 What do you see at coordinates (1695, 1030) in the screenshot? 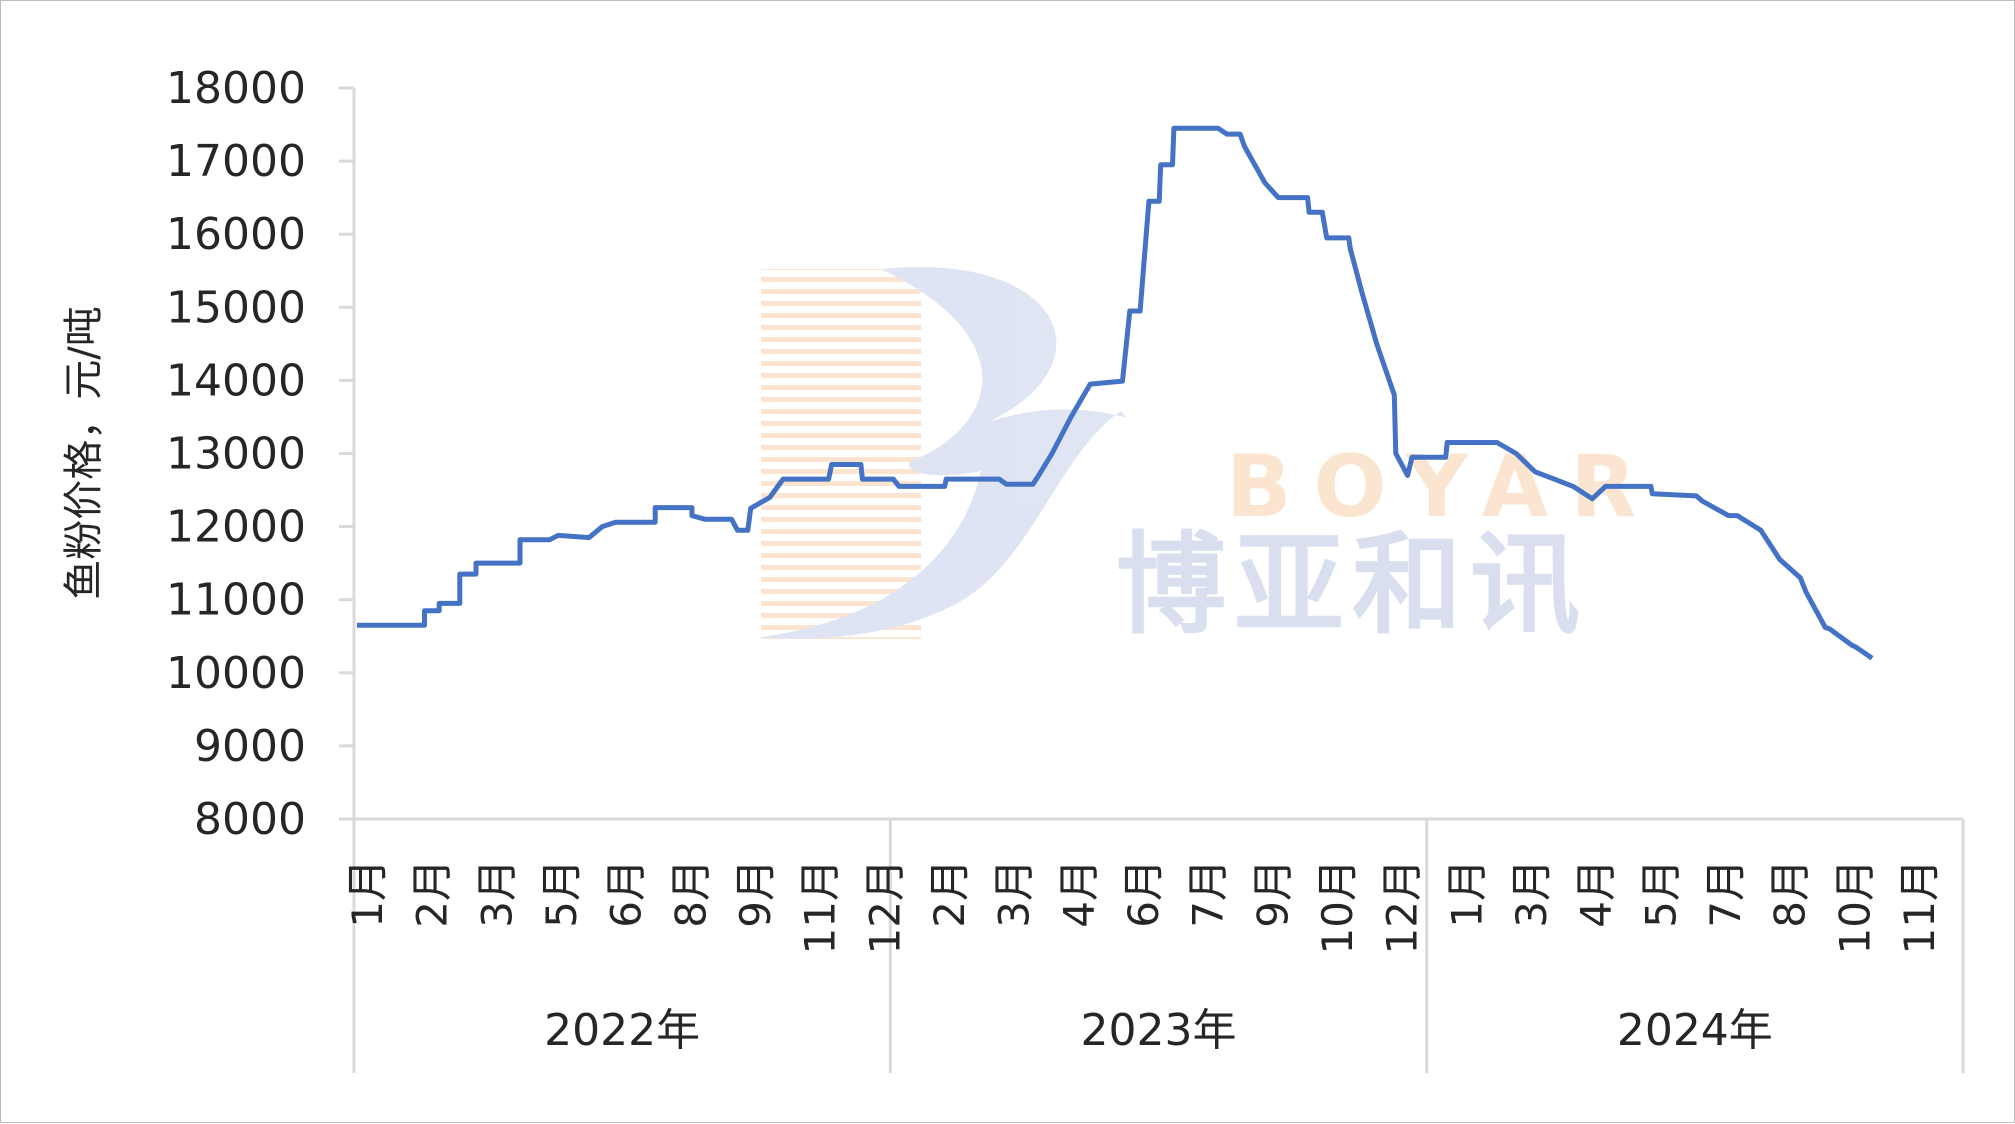
I see `x-year-label: 2024年` at bounding box center [1695, 1030].